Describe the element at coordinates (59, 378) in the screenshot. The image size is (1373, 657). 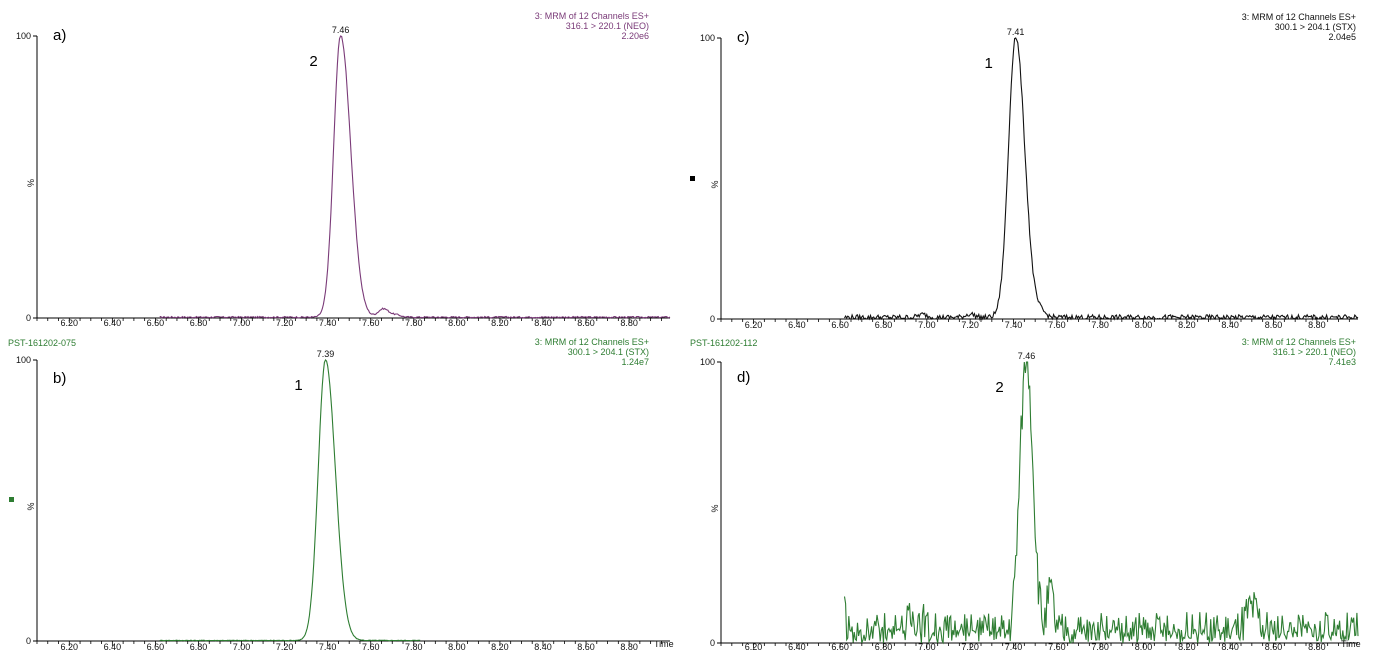
I see `panel-letter: b)` at that location.